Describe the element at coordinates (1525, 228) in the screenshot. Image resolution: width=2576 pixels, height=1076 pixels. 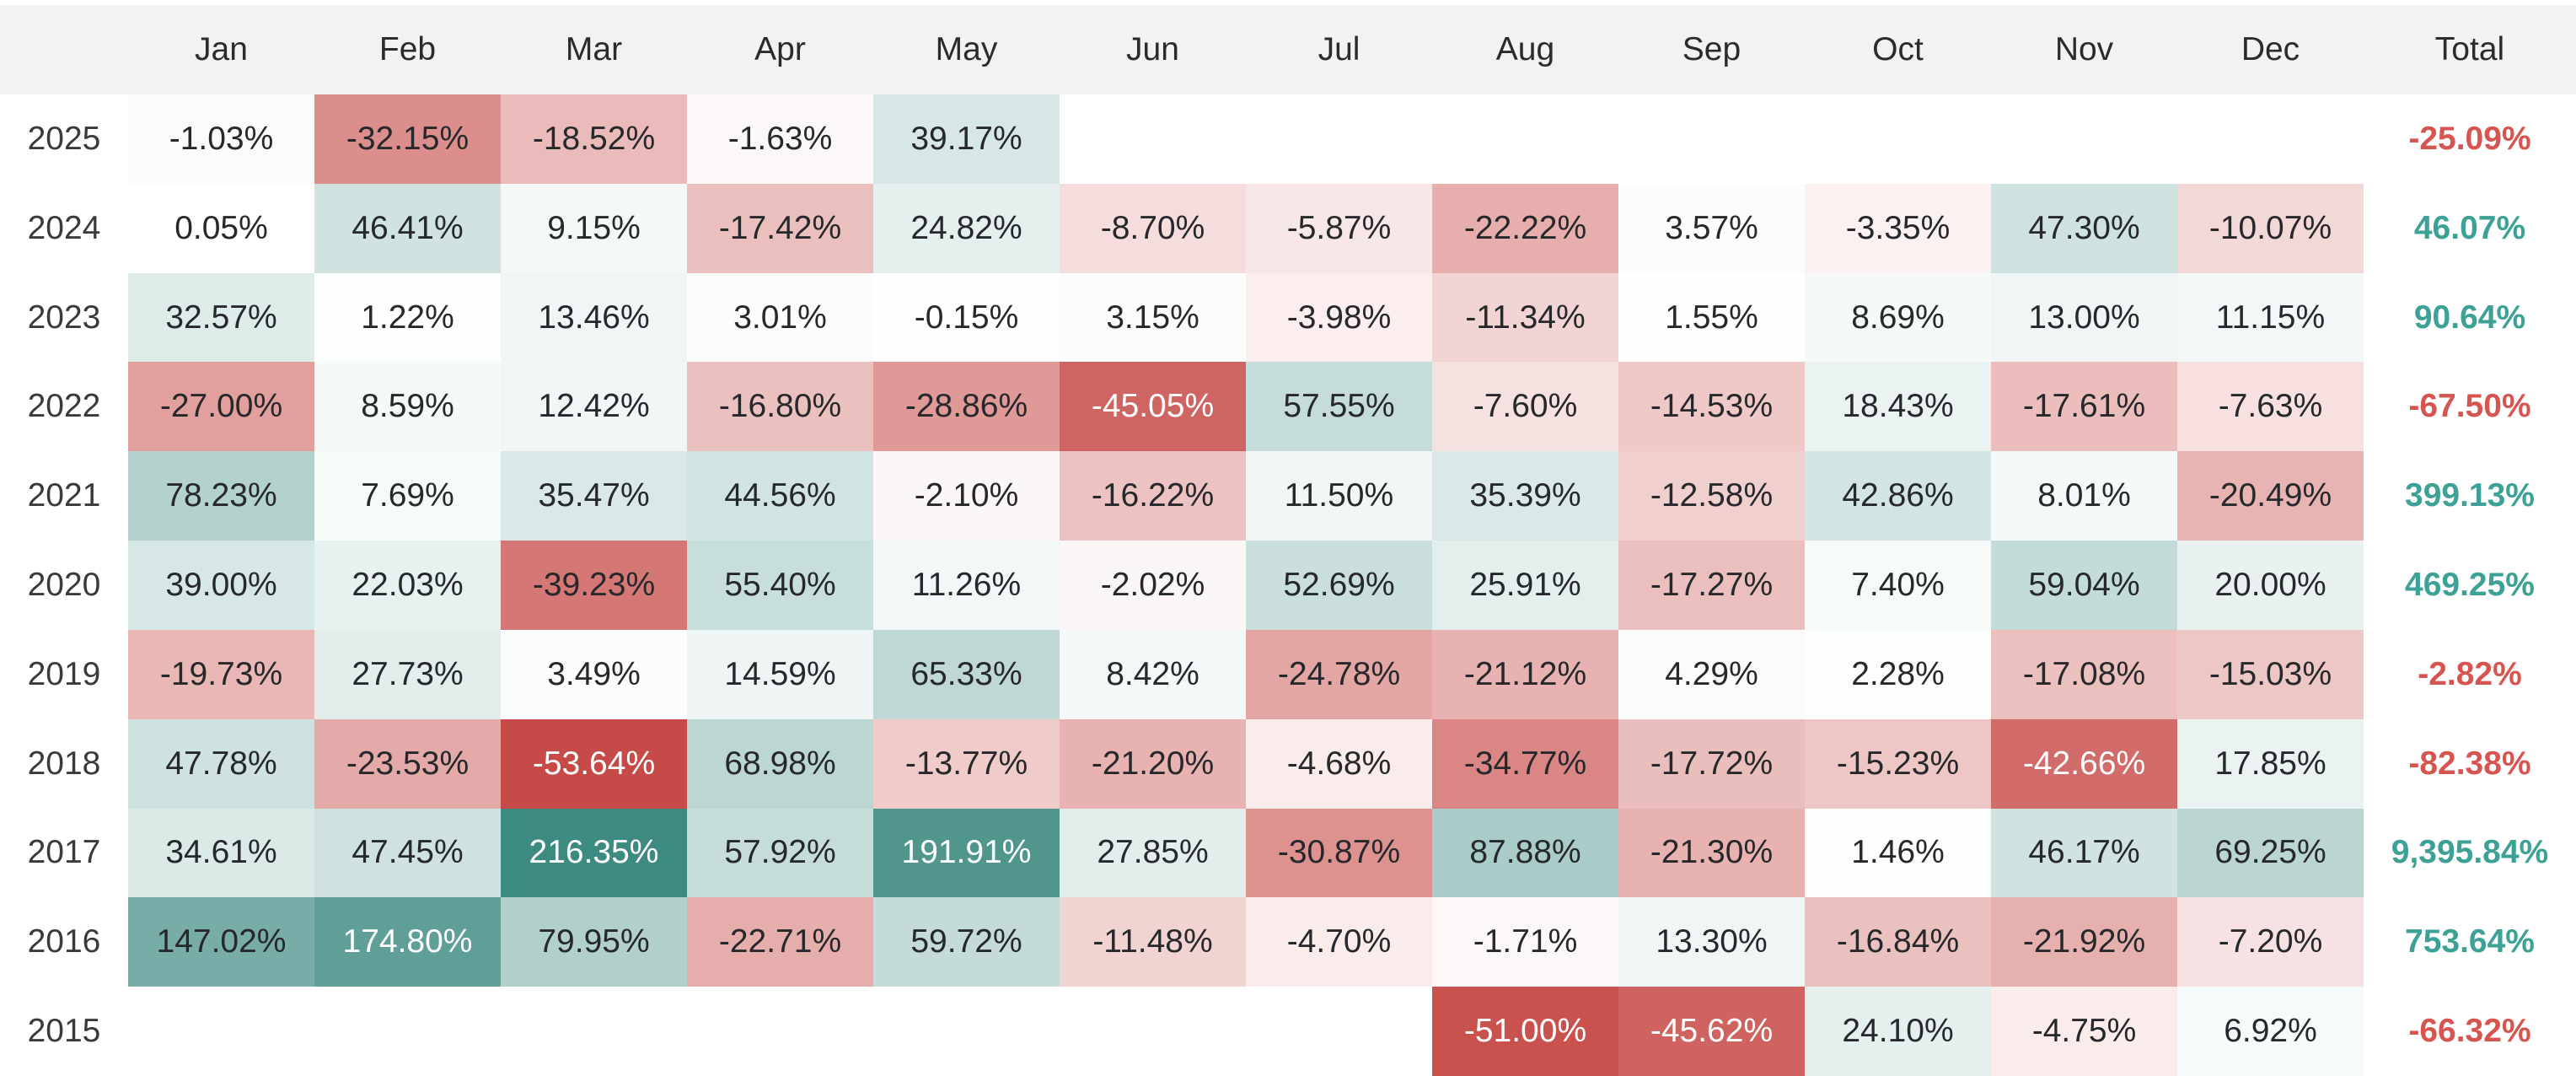
I see `cell-2024-aug: -22.22%` at that location.